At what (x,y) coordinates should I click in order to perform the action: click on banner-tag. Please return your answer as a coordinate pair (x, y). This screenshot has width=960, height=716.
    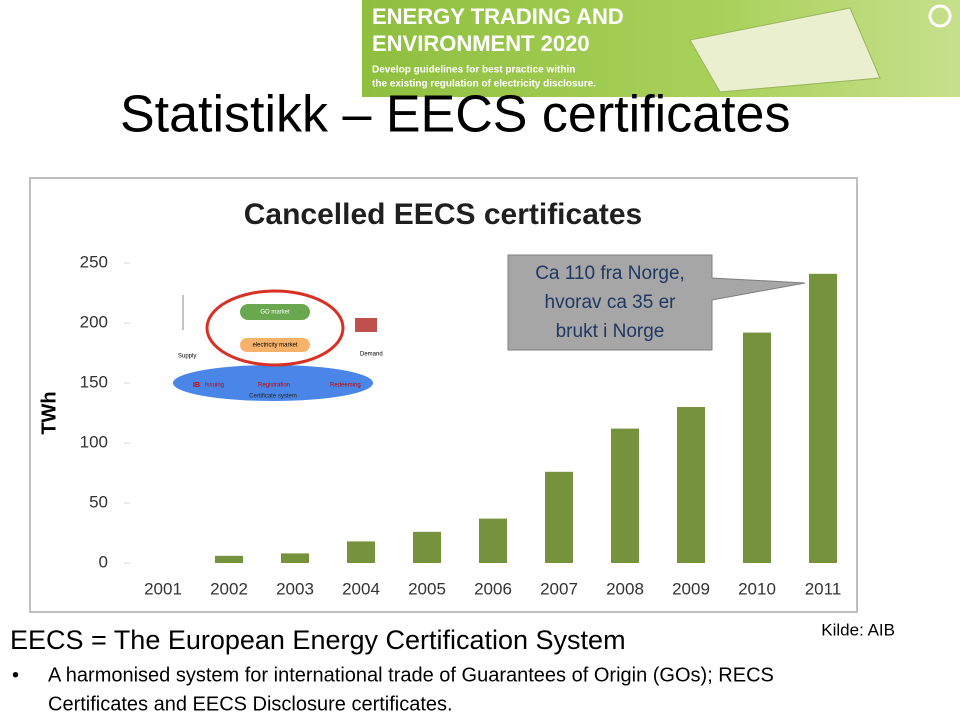
    Looking at the image, I should click on (785, 50).